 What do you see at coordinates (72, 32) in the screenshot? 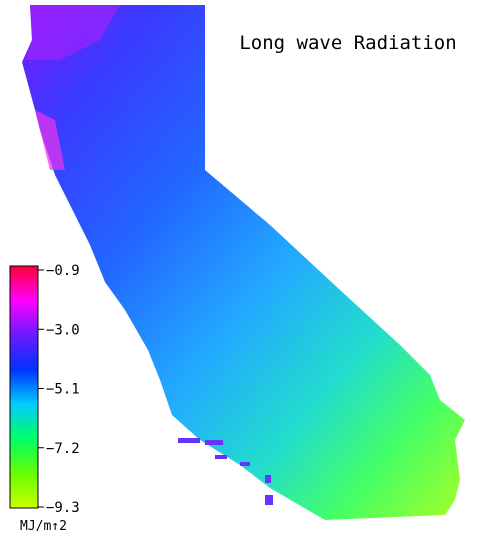
I see `northwest-highlight` at bounding box center [72, 32].